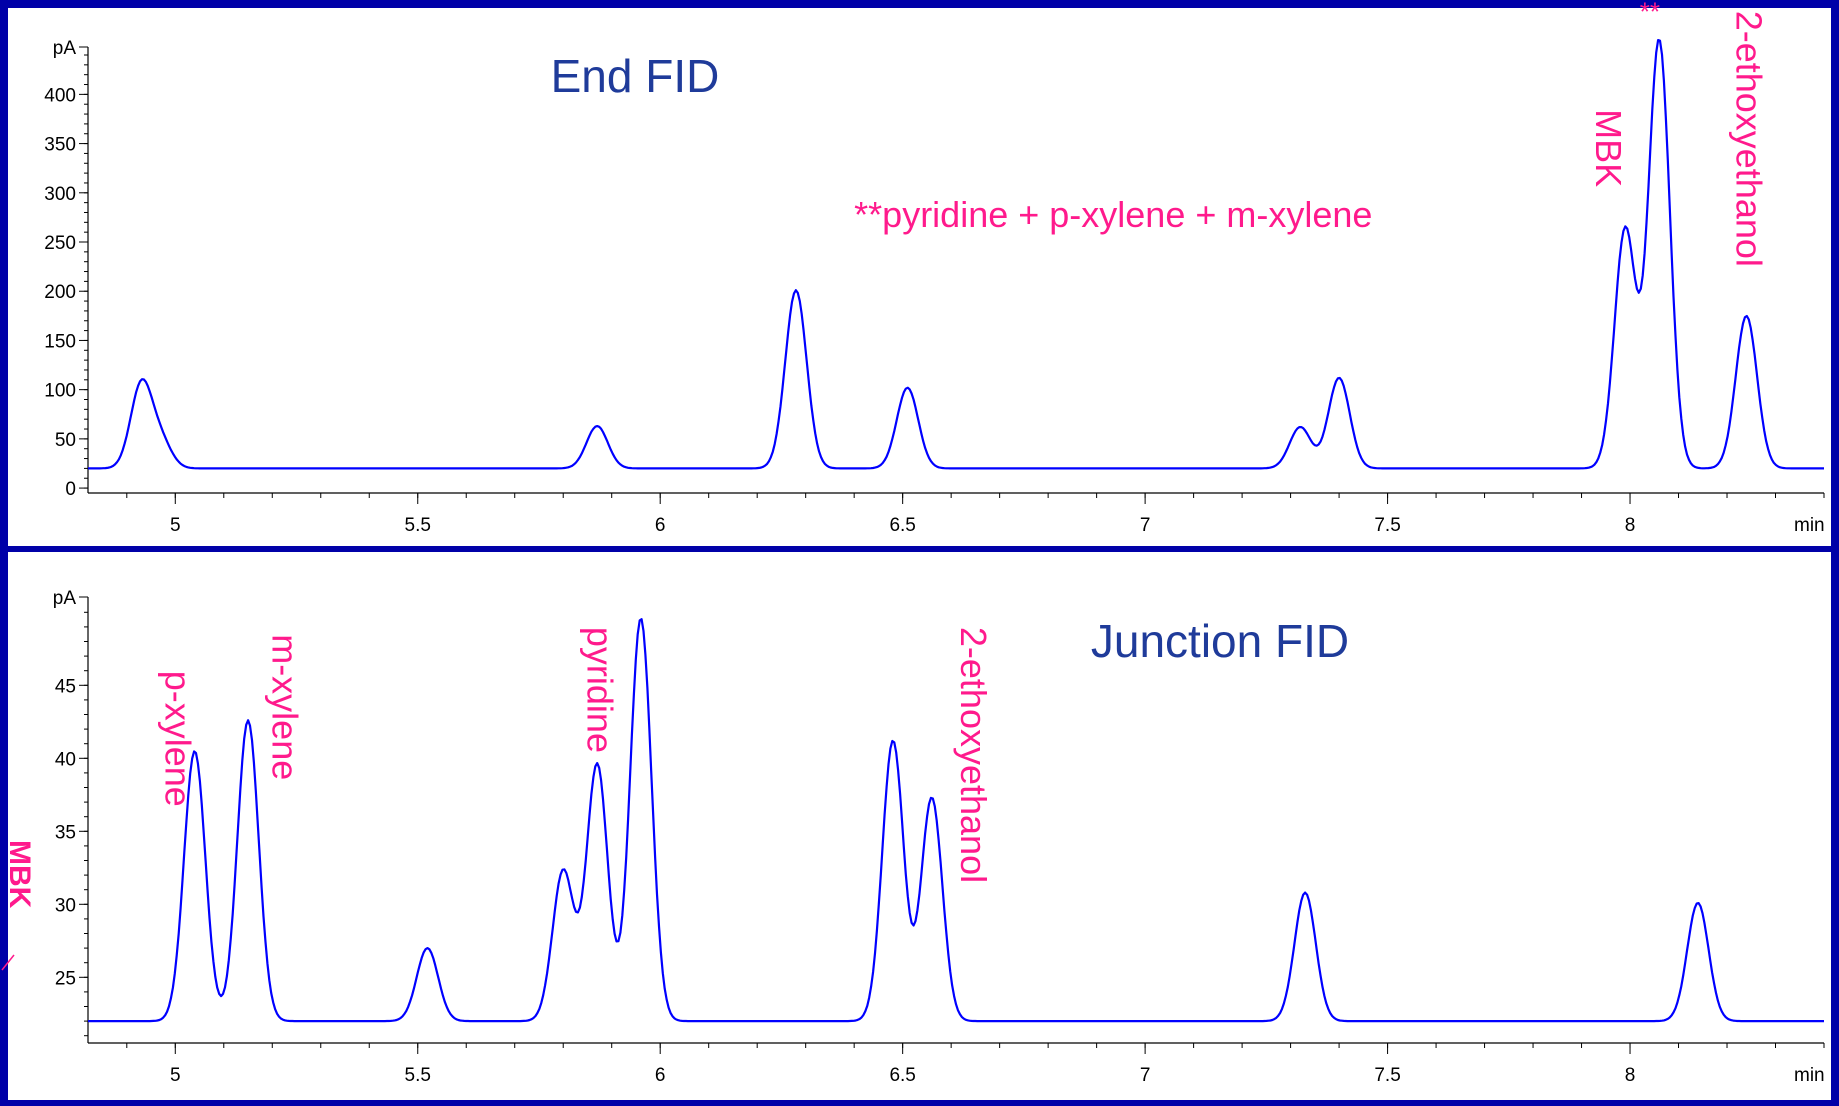 The height and width of the screenshot is (1106, 1839). What do you see at coordinates (65, 978) in the screenshot?
I see `junction-fid-y-tick-label: 25` at bounding box center [65, 978].